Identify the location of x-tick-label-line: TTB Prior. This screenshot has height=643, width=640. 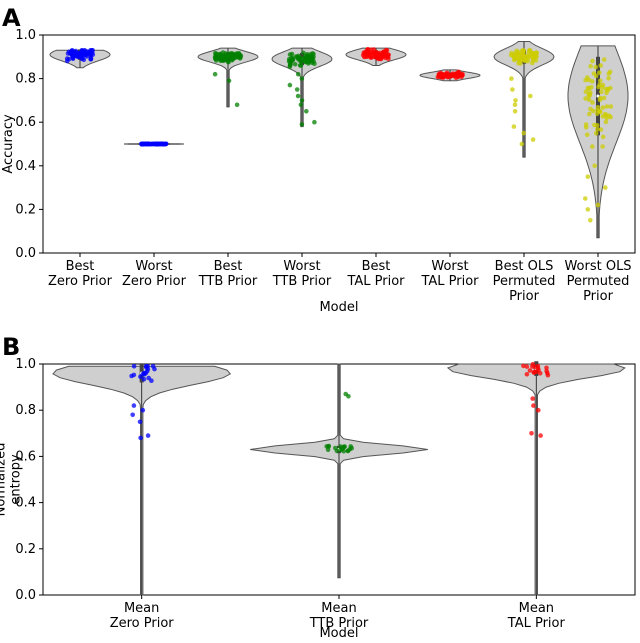
(339, 623).